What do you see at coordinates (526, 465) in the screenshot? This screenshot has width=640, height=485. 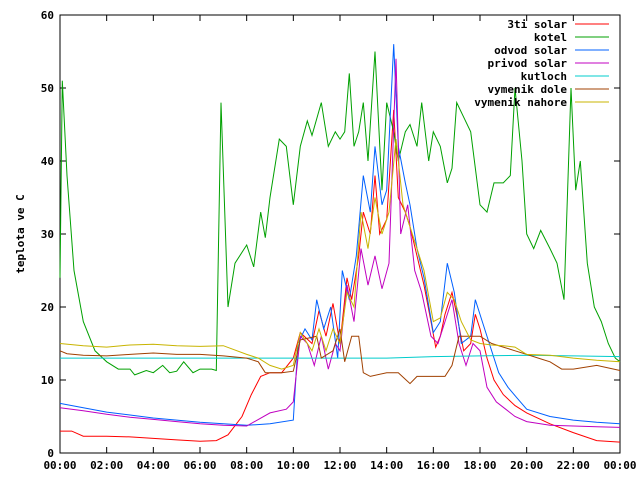 I see `x-tick-label: 20:00` at bounding box center [526, 465].